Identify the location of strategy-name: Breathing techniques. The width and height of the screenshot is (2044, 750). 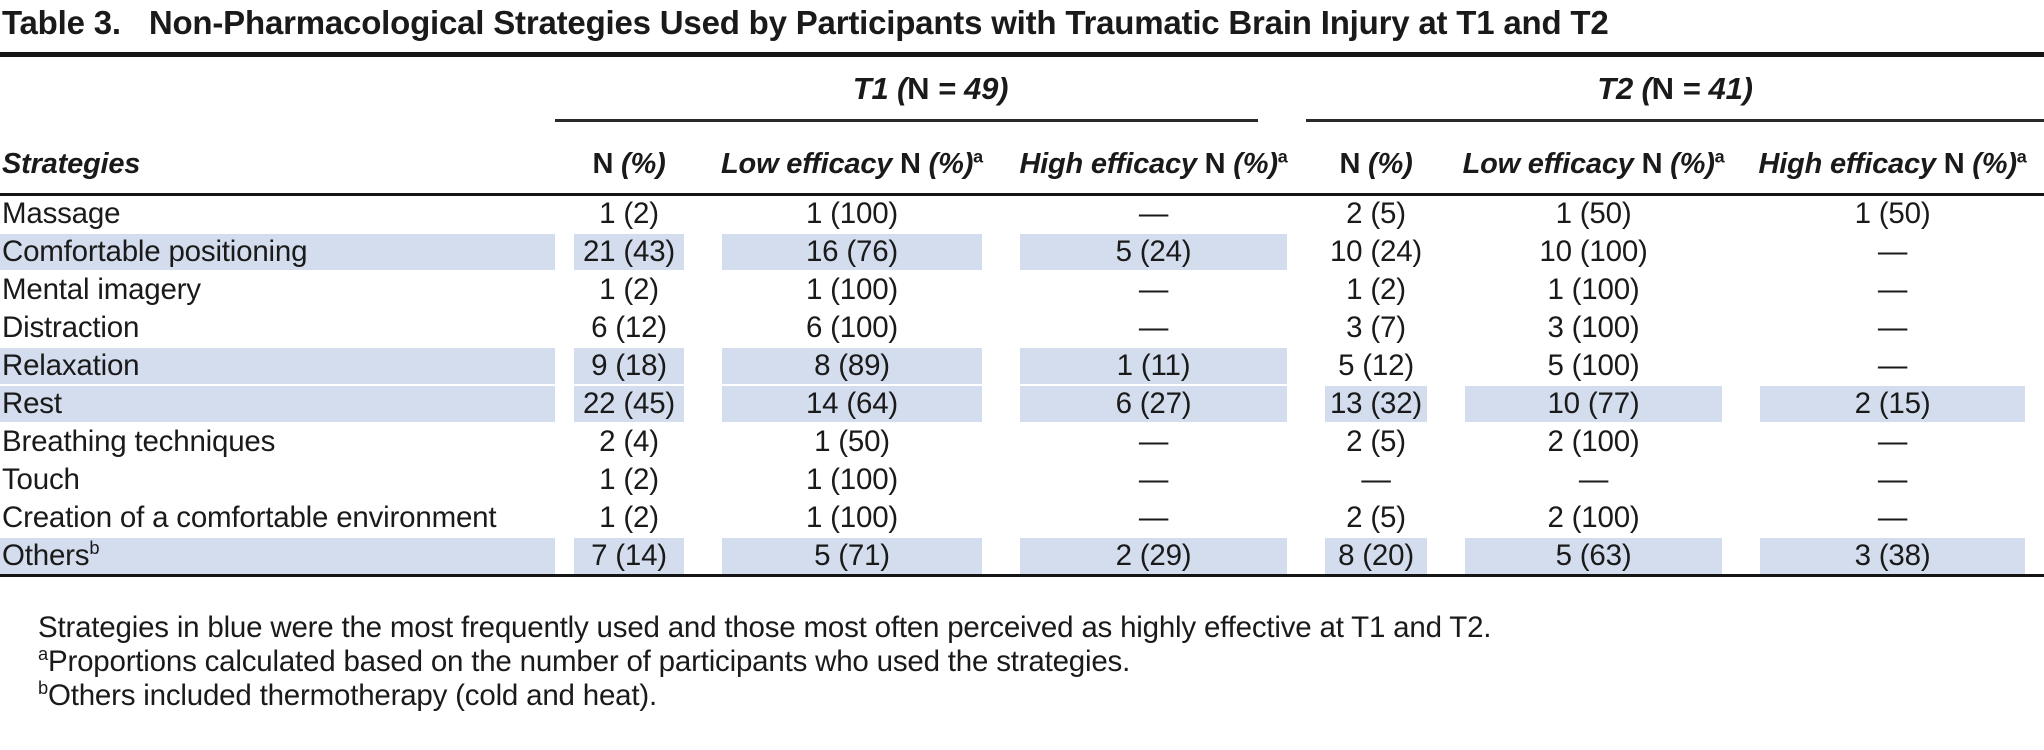
(139, 441).